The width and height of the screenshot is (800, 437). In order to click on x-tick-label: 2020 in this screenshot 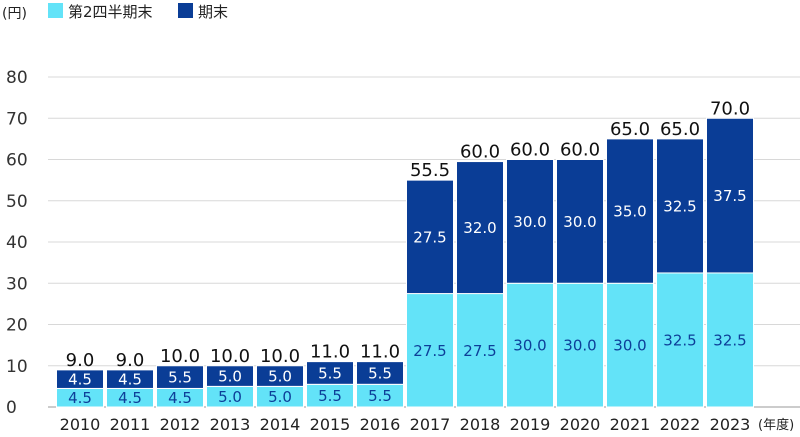, I will do `click(580, 424)`.